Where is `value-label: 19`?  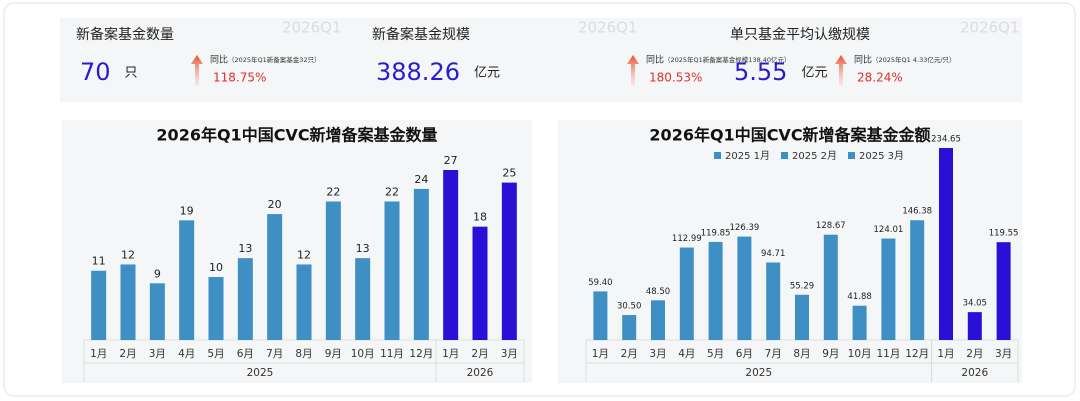
value-label: 19 is located at coordinates (187, 210).